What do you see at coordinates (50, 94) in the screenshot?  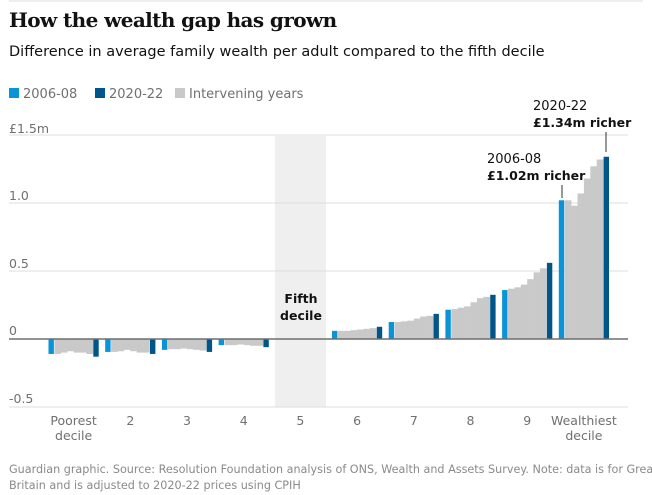 I see `legend-label-2006-08: 2006-08` at bounding box center [50, 94].